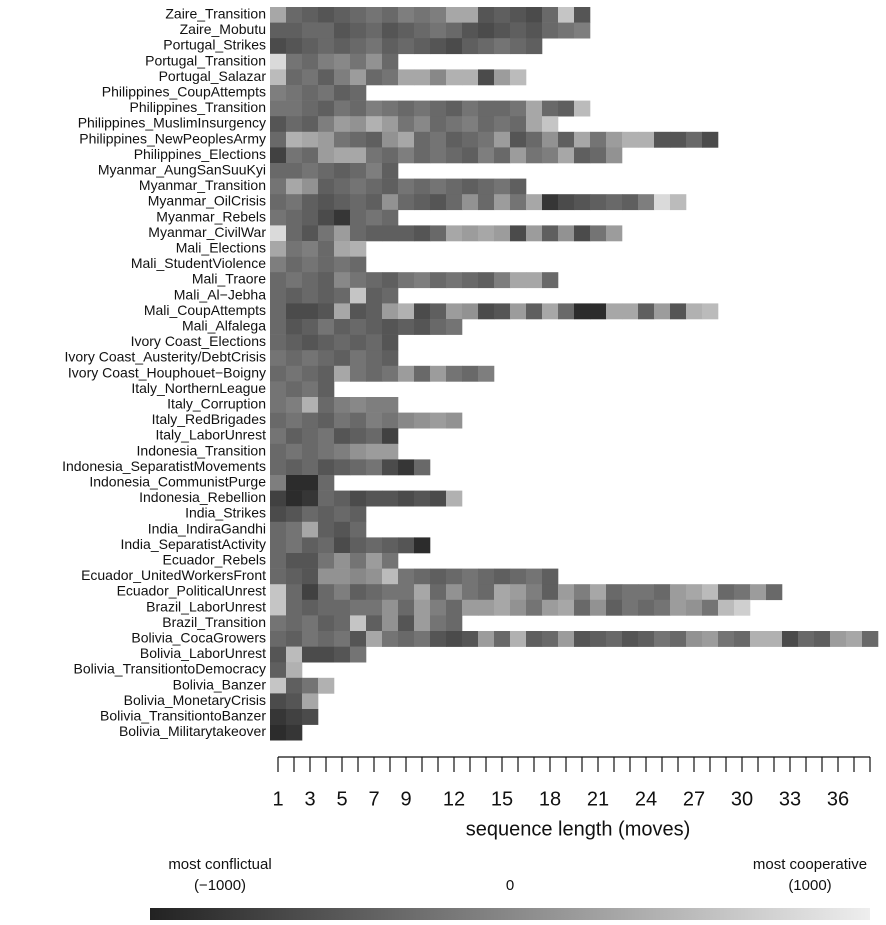 Image resolution: width=886 pixels, height=925 pixels. What do you see at coordinates (220, 885) in the screenshot?
I see `colorbar-label: (−1000)` at bounding box center [220, 885].